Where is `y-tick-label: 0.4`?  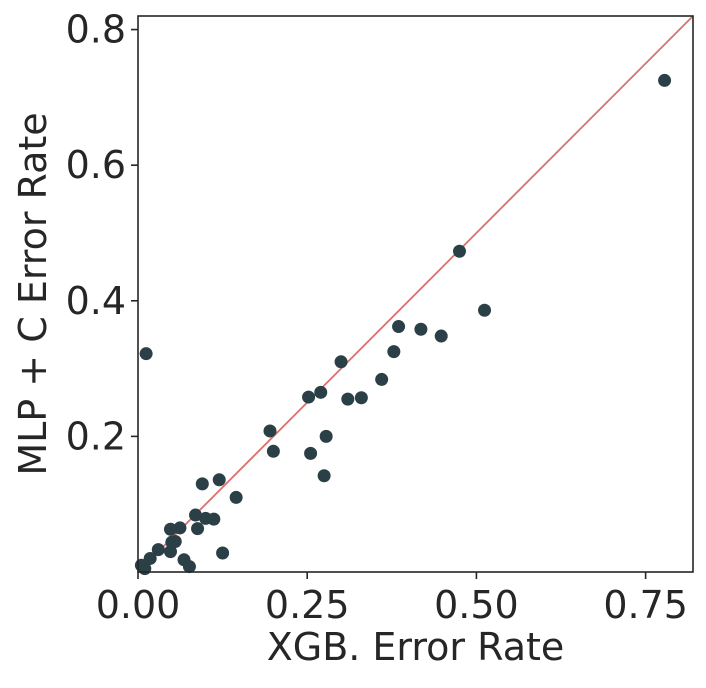
y-tick-label: 0.4 is located at coordinates (96, 301).